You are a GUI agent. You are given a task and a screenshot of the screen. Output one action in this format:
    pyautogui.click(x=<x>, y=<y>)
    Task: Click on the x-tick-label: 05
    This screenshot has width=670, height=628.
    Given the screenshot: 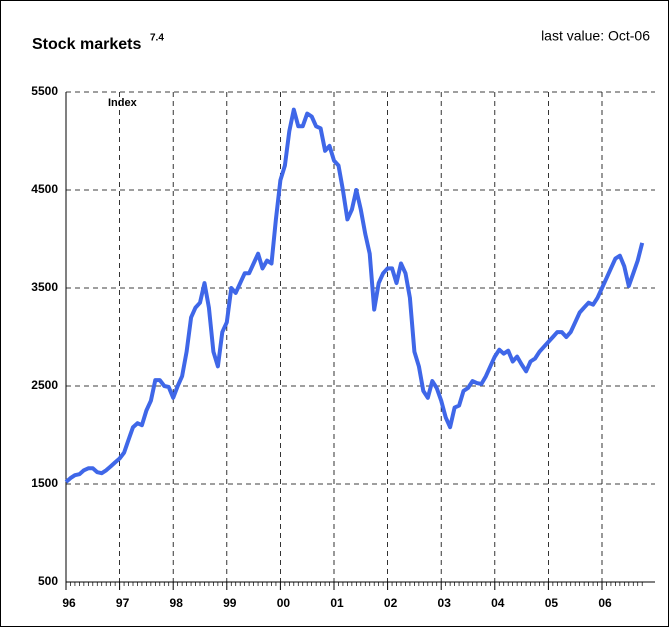 What is the action you would take?
    pyautogui.click(x=552, y=603)
    